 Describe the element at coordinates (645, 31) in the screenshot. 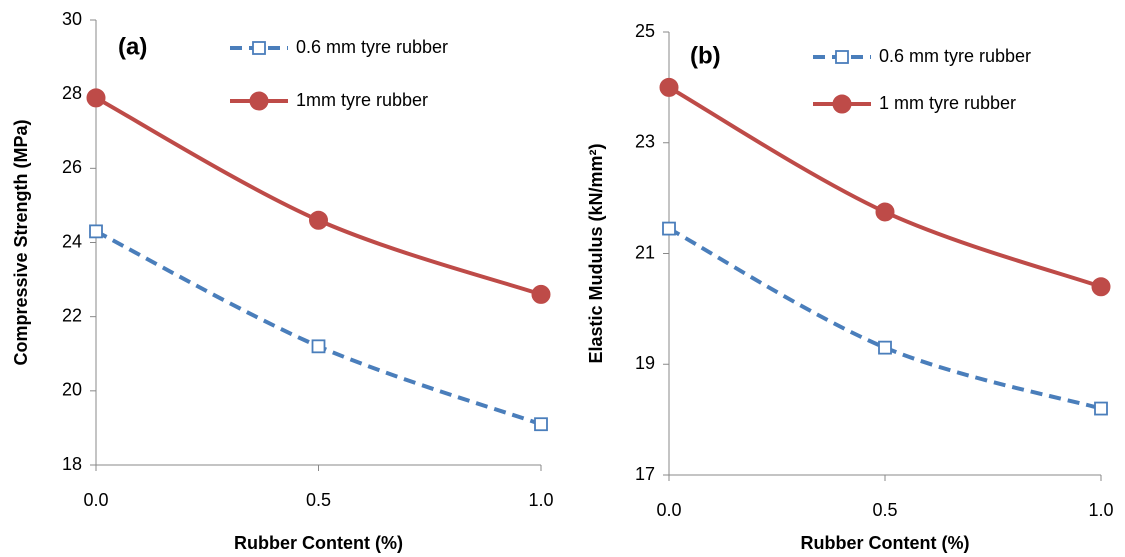

I see `y-tick-label: 25` at that location.